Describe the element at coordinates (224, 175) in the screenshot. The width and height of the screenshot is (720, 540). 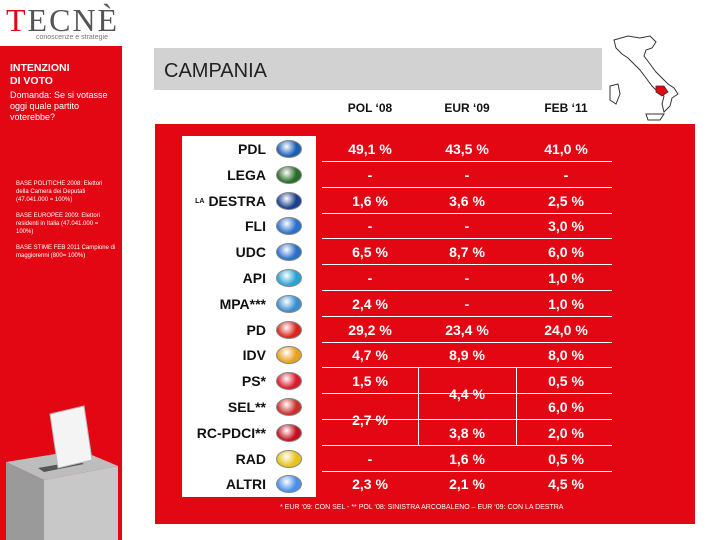
I see `party-name-1: LEGA` at that location.